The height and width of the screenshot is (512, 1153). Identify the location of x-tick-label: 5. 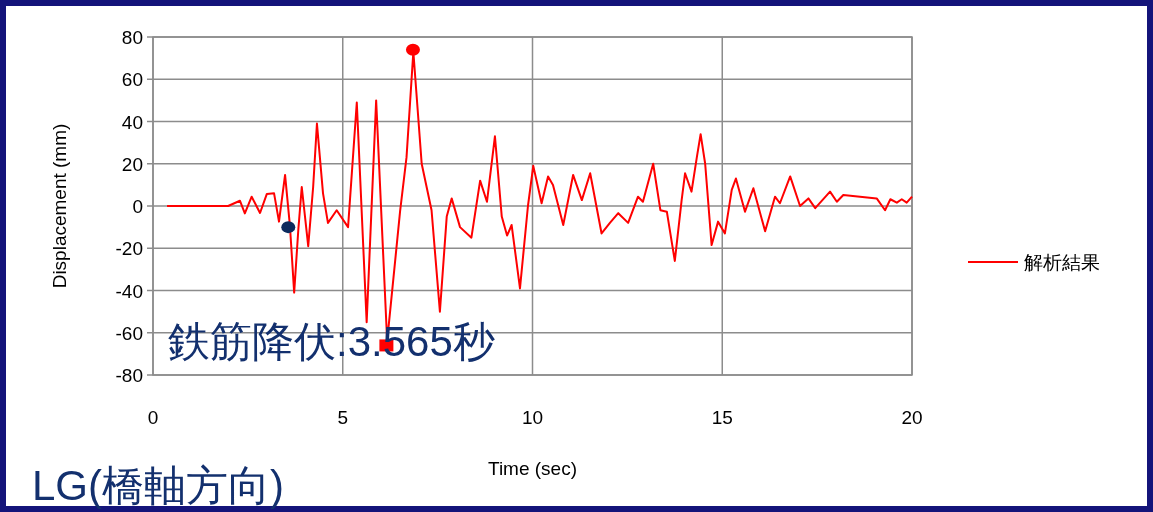
(343, 417).